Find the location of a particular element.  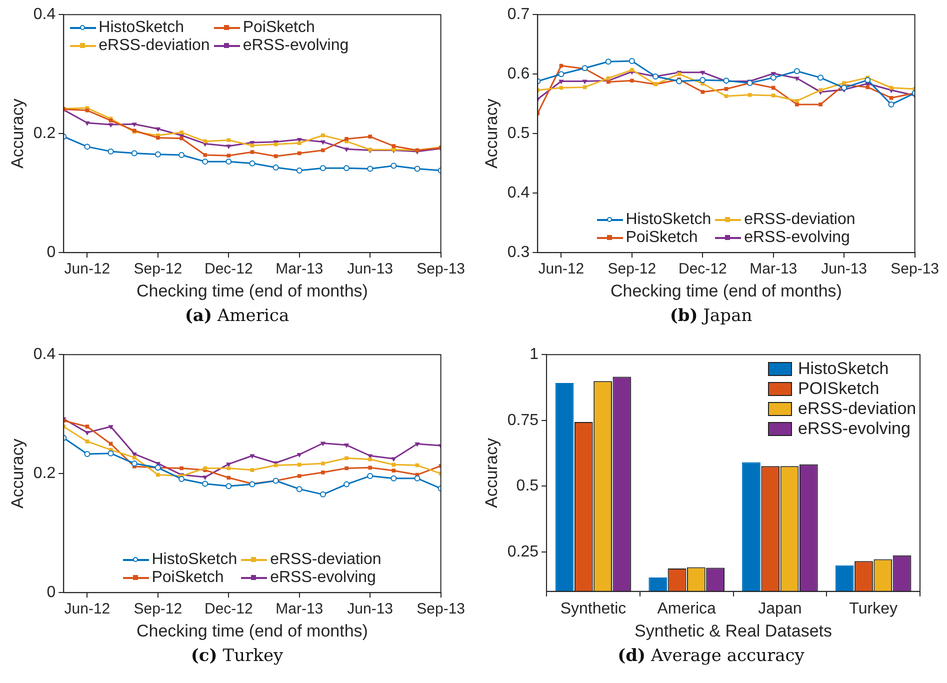

y-tick-label: 0.3 is located at coordinates (518, 253).